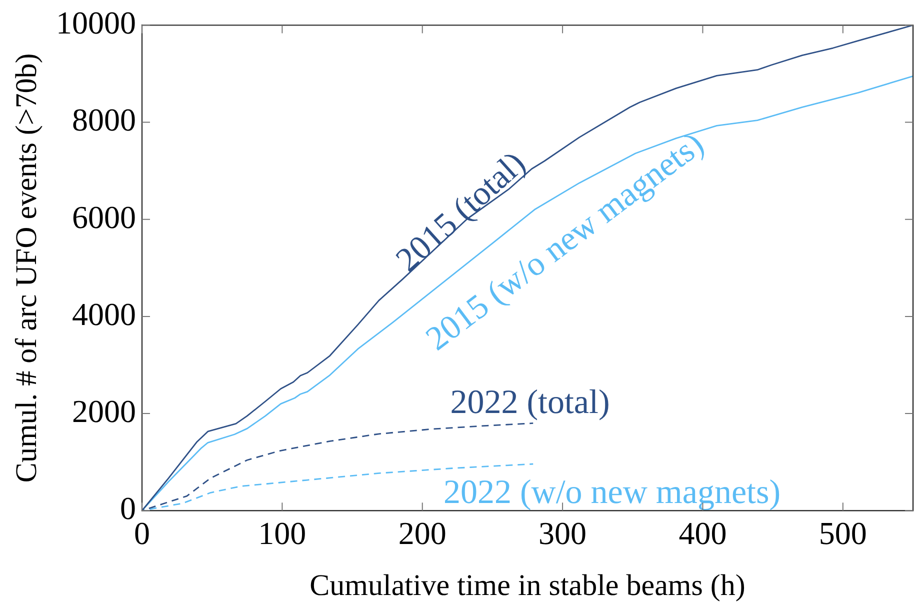 This screenshot has width=914, height=609. Describe the element at coordinates (104, 314) in the screenshot. I see `y-tick-label: 4000` at that location.